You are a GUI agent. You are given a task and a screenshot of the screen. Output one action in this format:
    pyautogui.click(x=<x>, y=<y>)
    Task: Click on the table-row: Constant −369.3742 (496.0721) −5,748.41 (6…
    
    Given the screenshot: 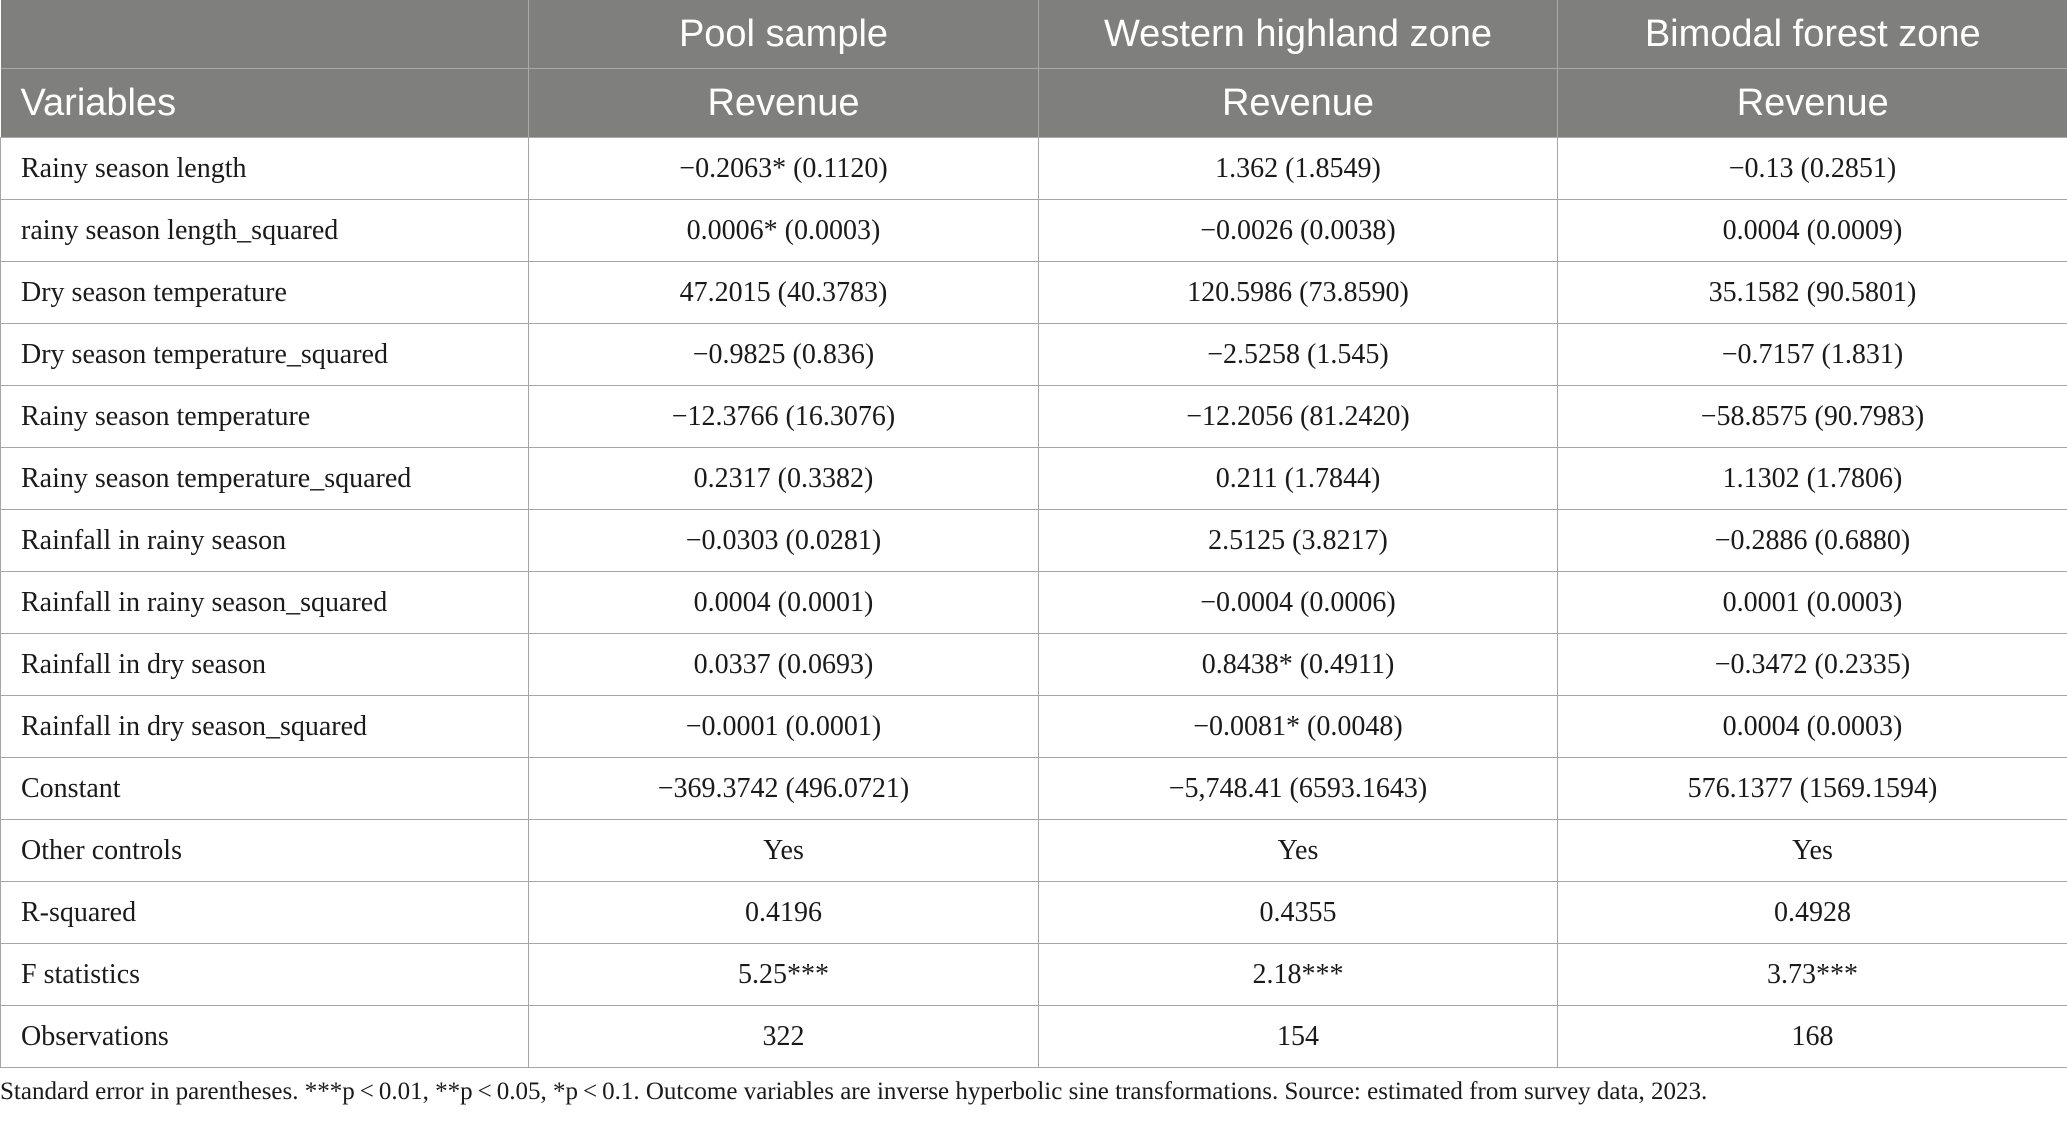 What is the action you would take?
    pyautogui.click(x=1033, y=788)
    